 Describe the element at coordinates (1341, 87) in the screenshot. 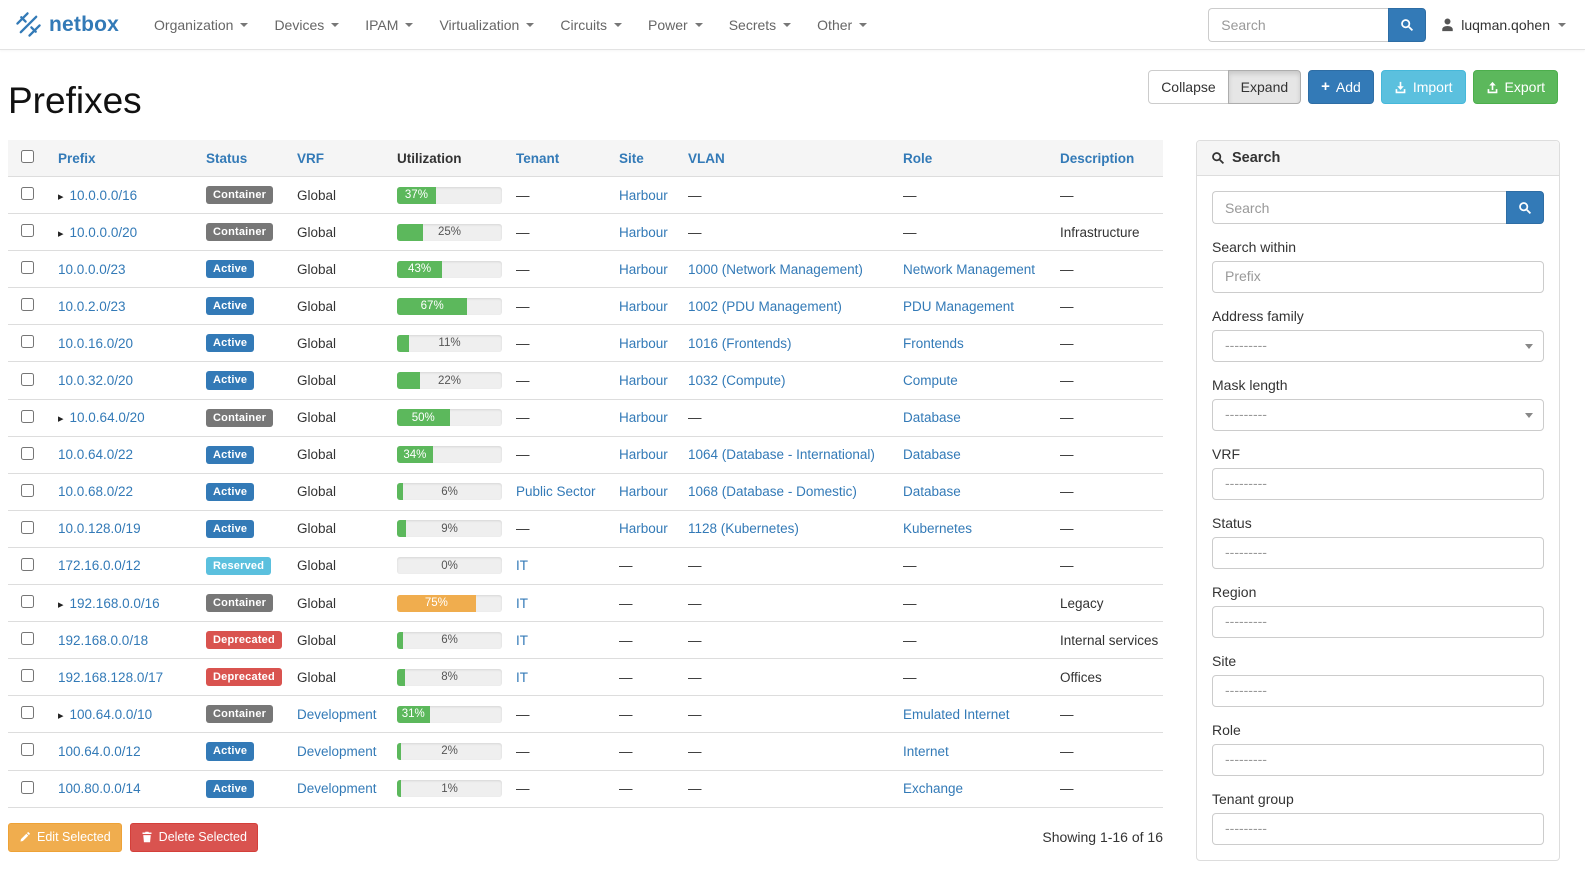

I see `add-button: + Add` at that location.